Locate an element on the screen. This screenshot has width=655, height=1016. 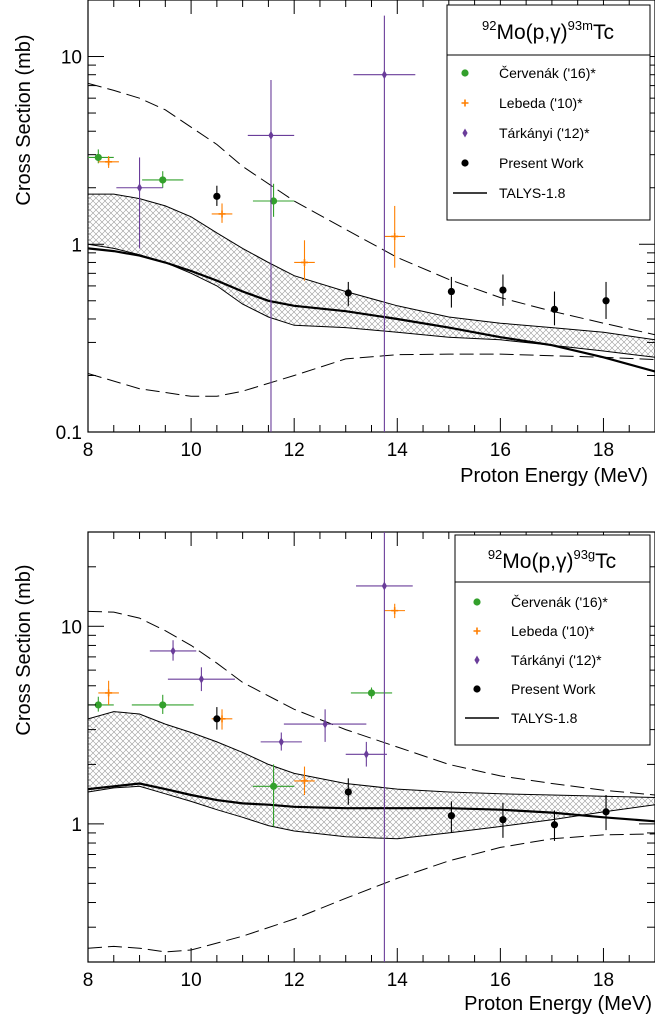
legend-entry: TALYS-1.8 is located at coordinates (521, 718).